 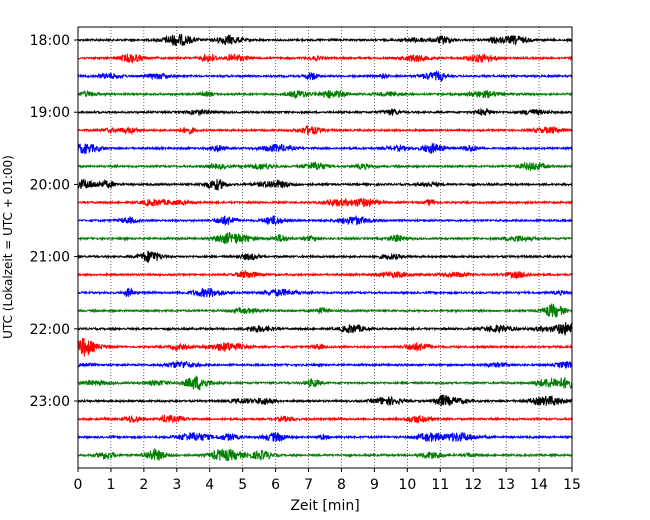 I want to click on y-tick-label: 22:00, so click(x=50, y=330).